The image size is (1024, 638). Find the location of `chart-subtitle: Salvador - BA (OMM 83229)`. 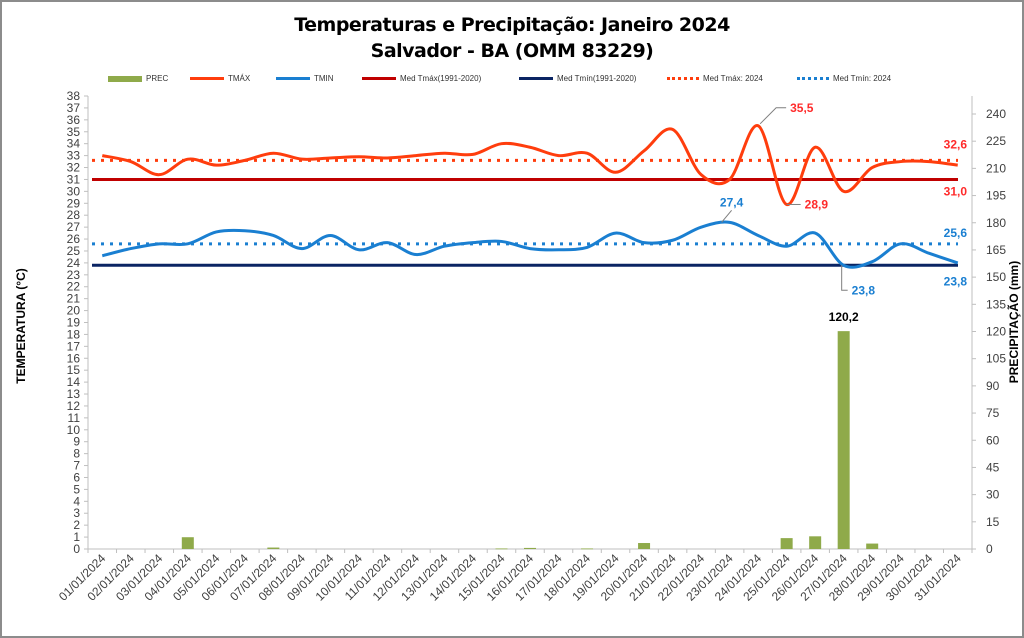

chart-subtitle: Salvador - BA (OMM 83229) is located at coordinates (512, 51).